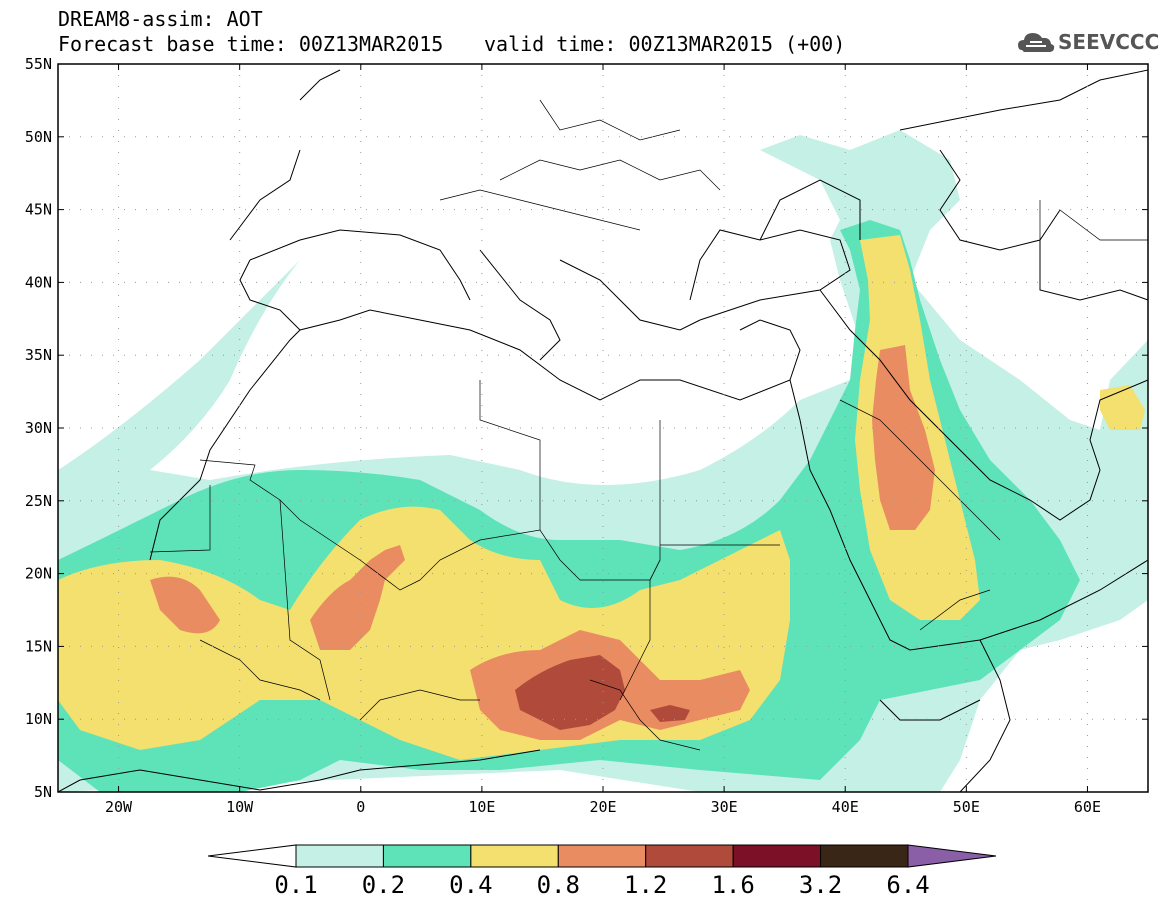 Image resolution: width=1165 pixels, height=905 pixels. I want to click on aot-band-1.2, so click(602, 692).